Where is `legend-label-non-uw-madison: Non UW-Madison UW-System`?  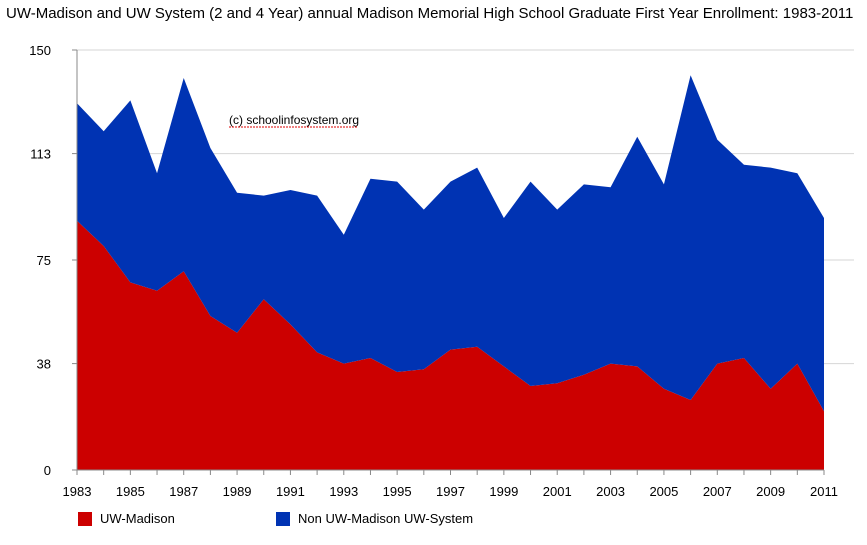
legend-label-non-uw-madison: Non UW-Madison UW-System is located at coordinates (386, 518).